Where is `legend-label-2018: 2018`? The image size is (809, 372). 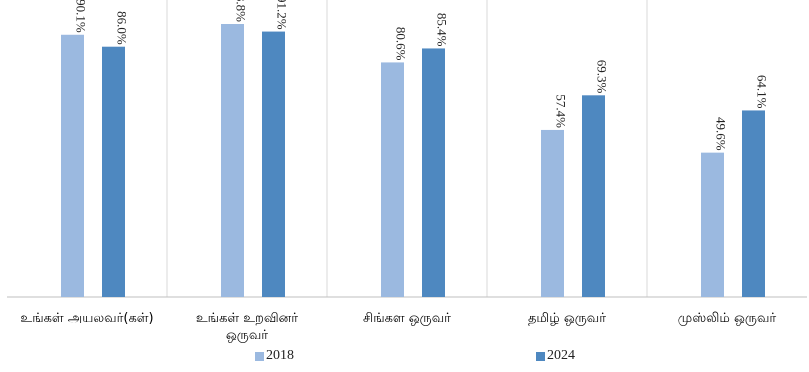 legend-label-2018: 2018 is located at coordinates (280, 355).